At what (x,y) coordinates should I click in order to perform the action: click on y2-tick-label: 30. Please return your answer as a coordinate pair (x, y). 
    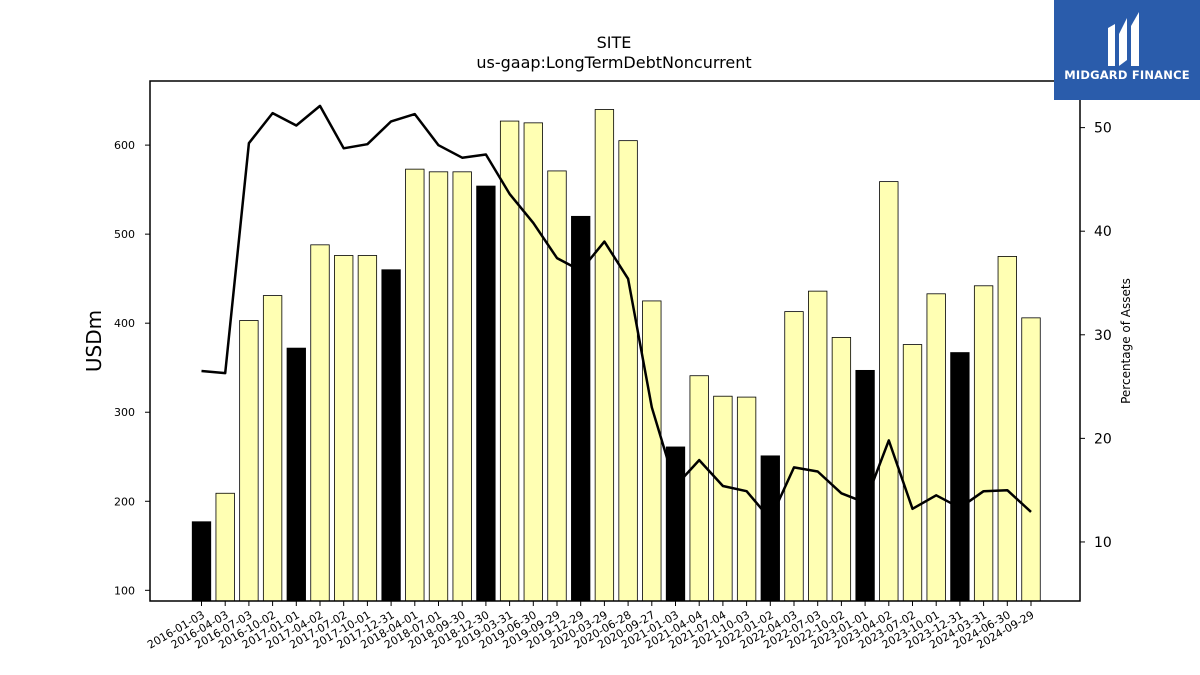
    Looking at the image, I should click on (1103, 336).